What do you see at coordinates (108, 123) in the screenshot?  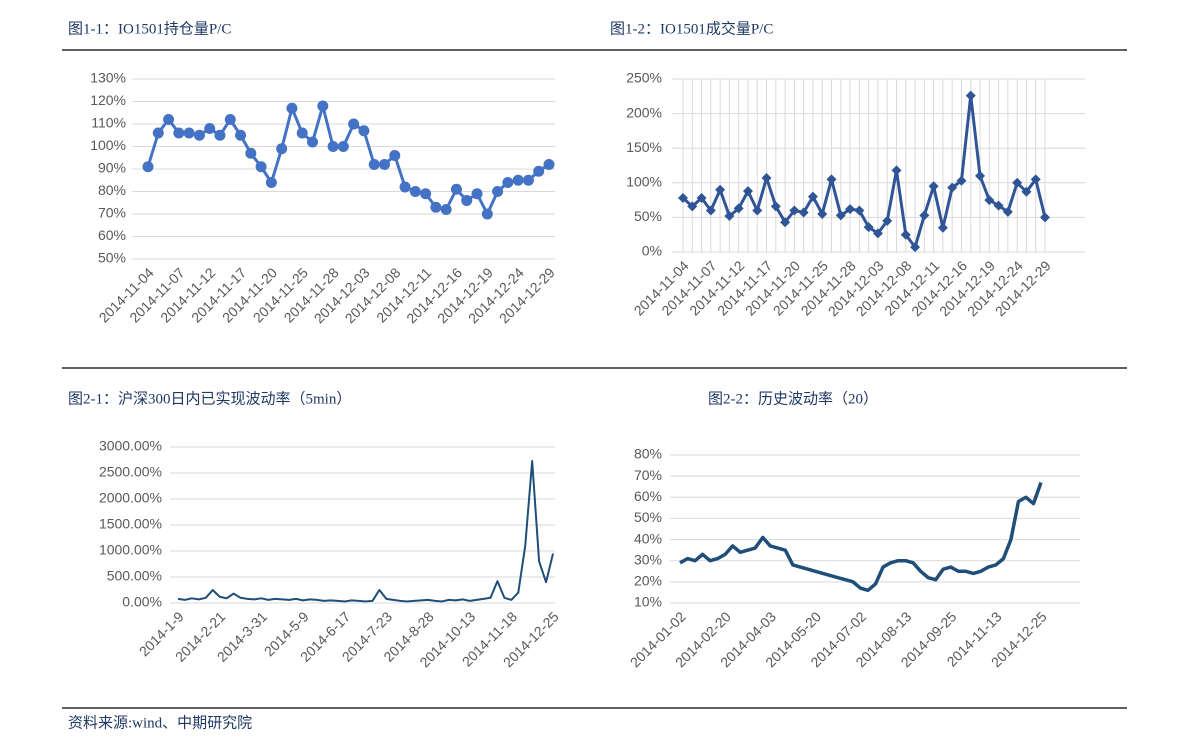 I see `y-tick-label: 110%` at bounding box center [108, 123].